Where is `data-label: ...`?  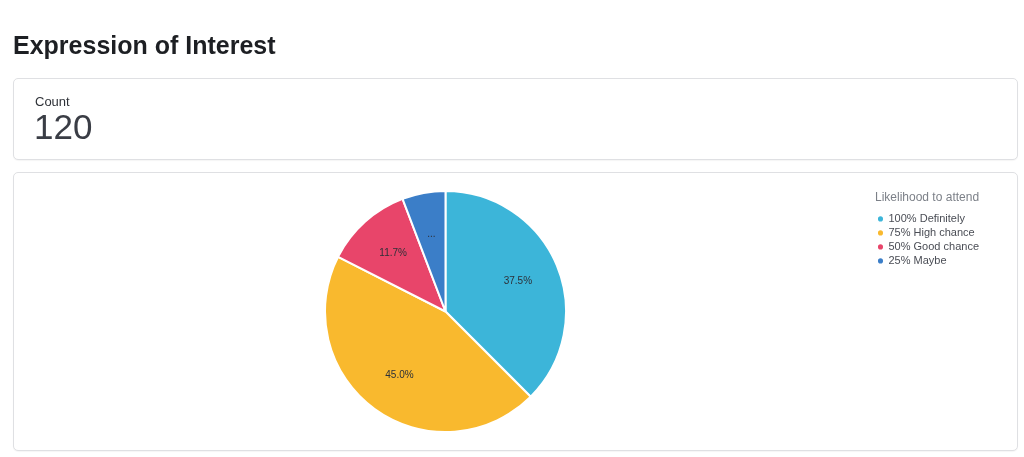 data-label: ... is located at coordinates (431, 234).